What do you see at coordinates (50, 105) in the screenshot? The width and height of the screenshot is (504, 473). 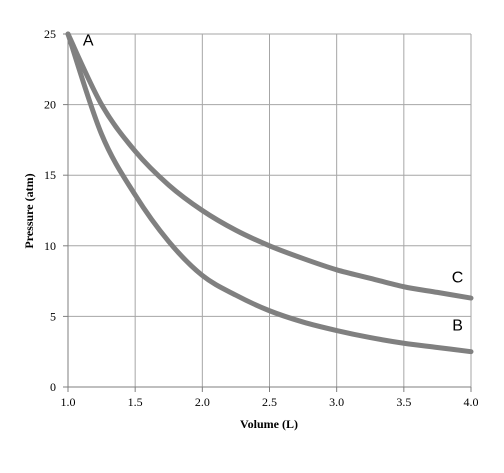 I see `y-tick-label: 20` at bounding box center [50, 105].